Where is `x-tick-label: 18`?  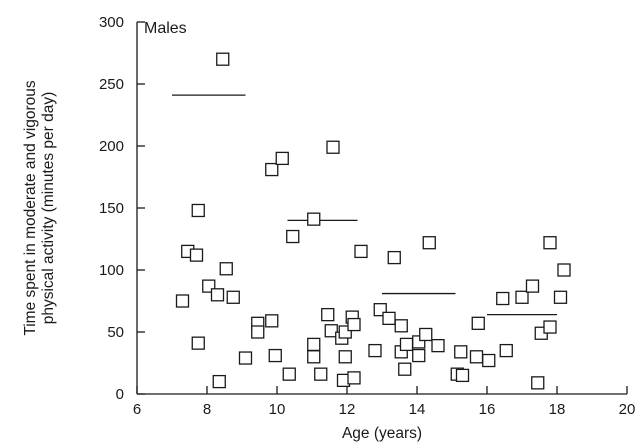 x-tick-label: 18 is located at coordinates (557, 409).